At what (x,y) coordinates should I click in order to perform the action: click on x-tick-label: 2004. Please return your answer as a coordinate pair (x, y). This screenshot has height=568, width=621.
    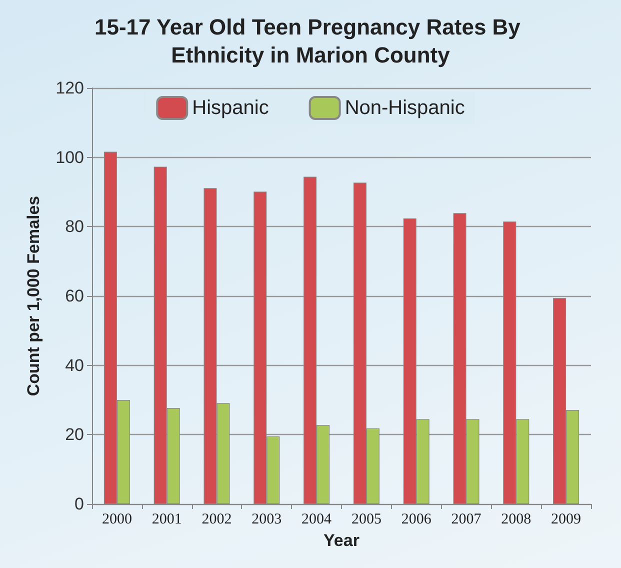
    Looking at the image, I should click on (317, 520).